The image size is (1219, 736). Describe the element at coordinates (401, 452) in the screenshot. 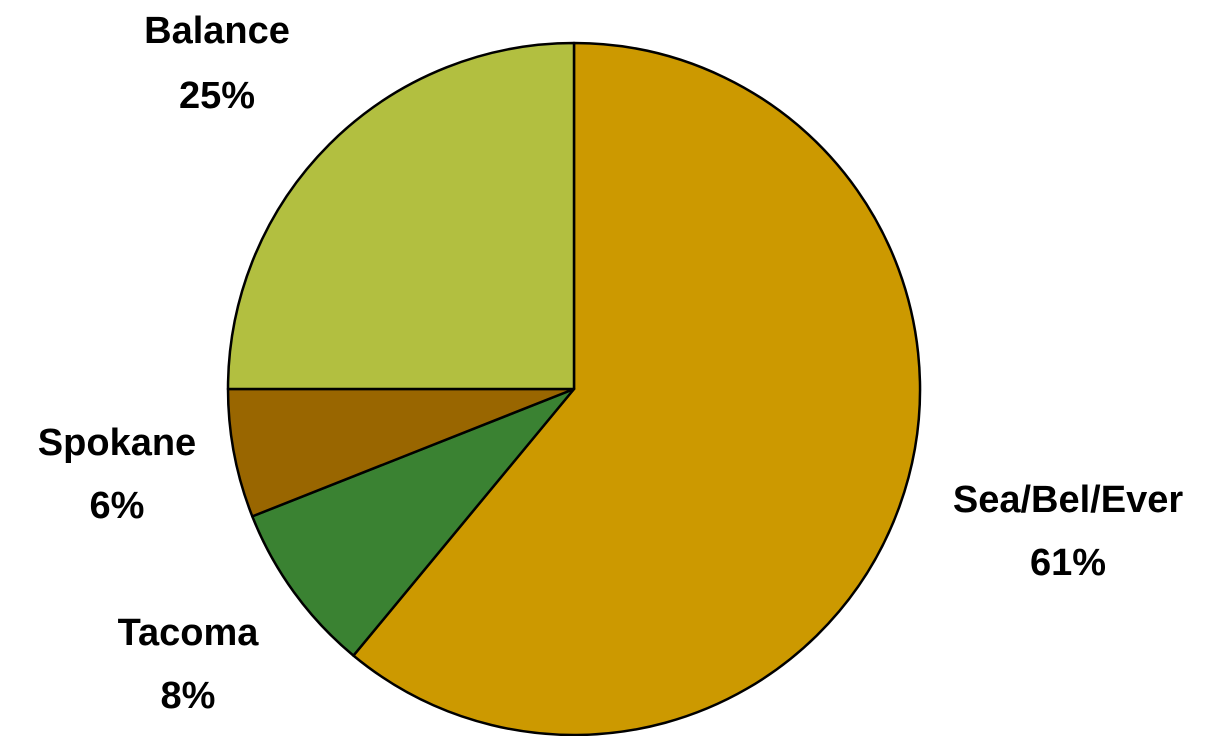

I see `pie-slice-spokane` at that location.